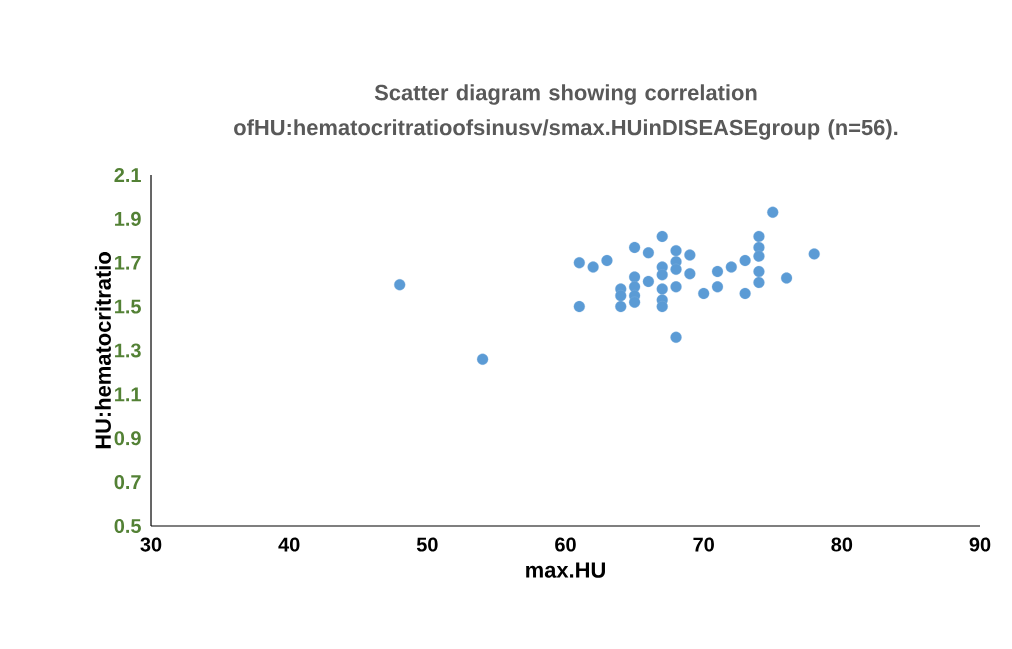  Describe the element at coordinates (128, 306) in the screenshot. I see `y-tick-label: 1.5` at that location.